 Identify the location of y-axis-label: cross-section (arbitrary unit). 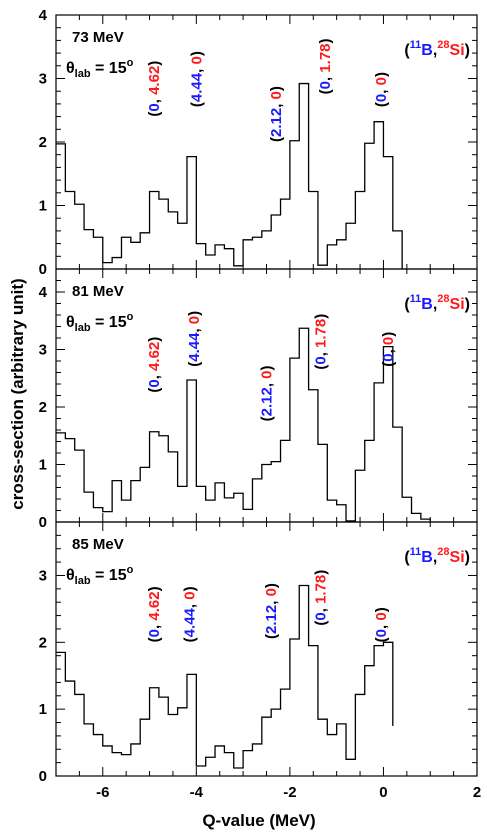
(17, 393).